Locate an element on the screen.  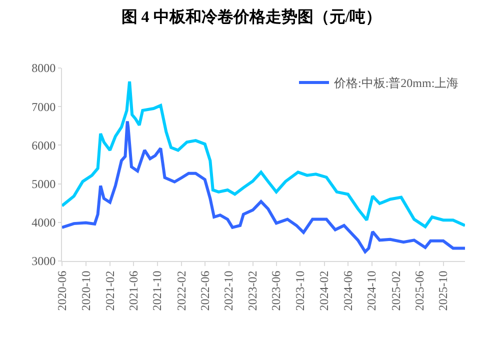
y-tick-label: 6000 is located at coordinates (44, 145).